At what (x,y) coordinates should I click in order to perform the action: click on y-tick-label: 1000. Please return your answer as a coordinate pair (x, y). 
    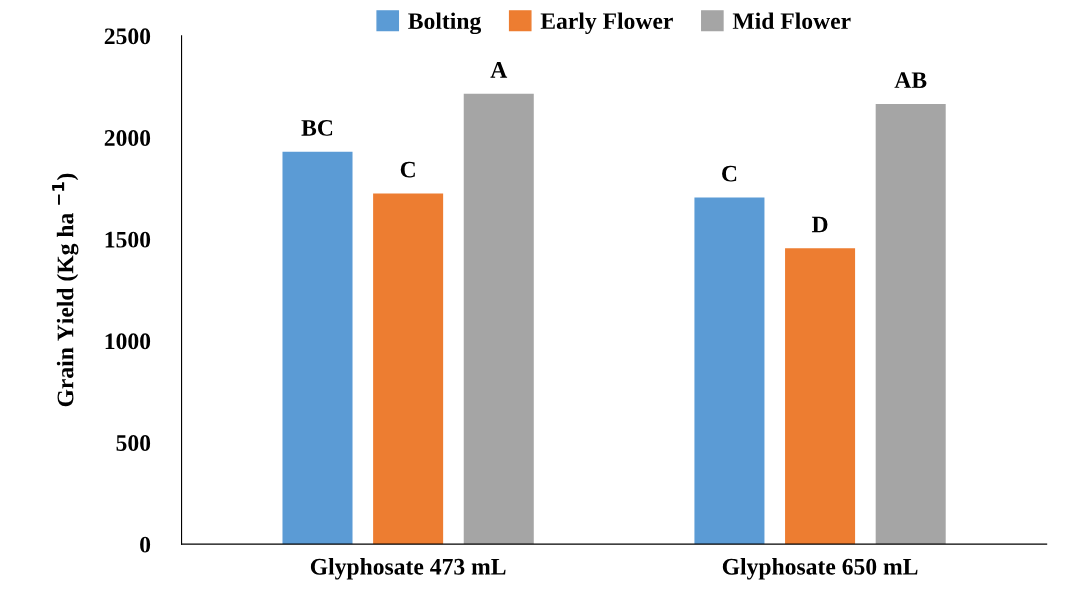
    Looking at the image, I should click on (128, 341).